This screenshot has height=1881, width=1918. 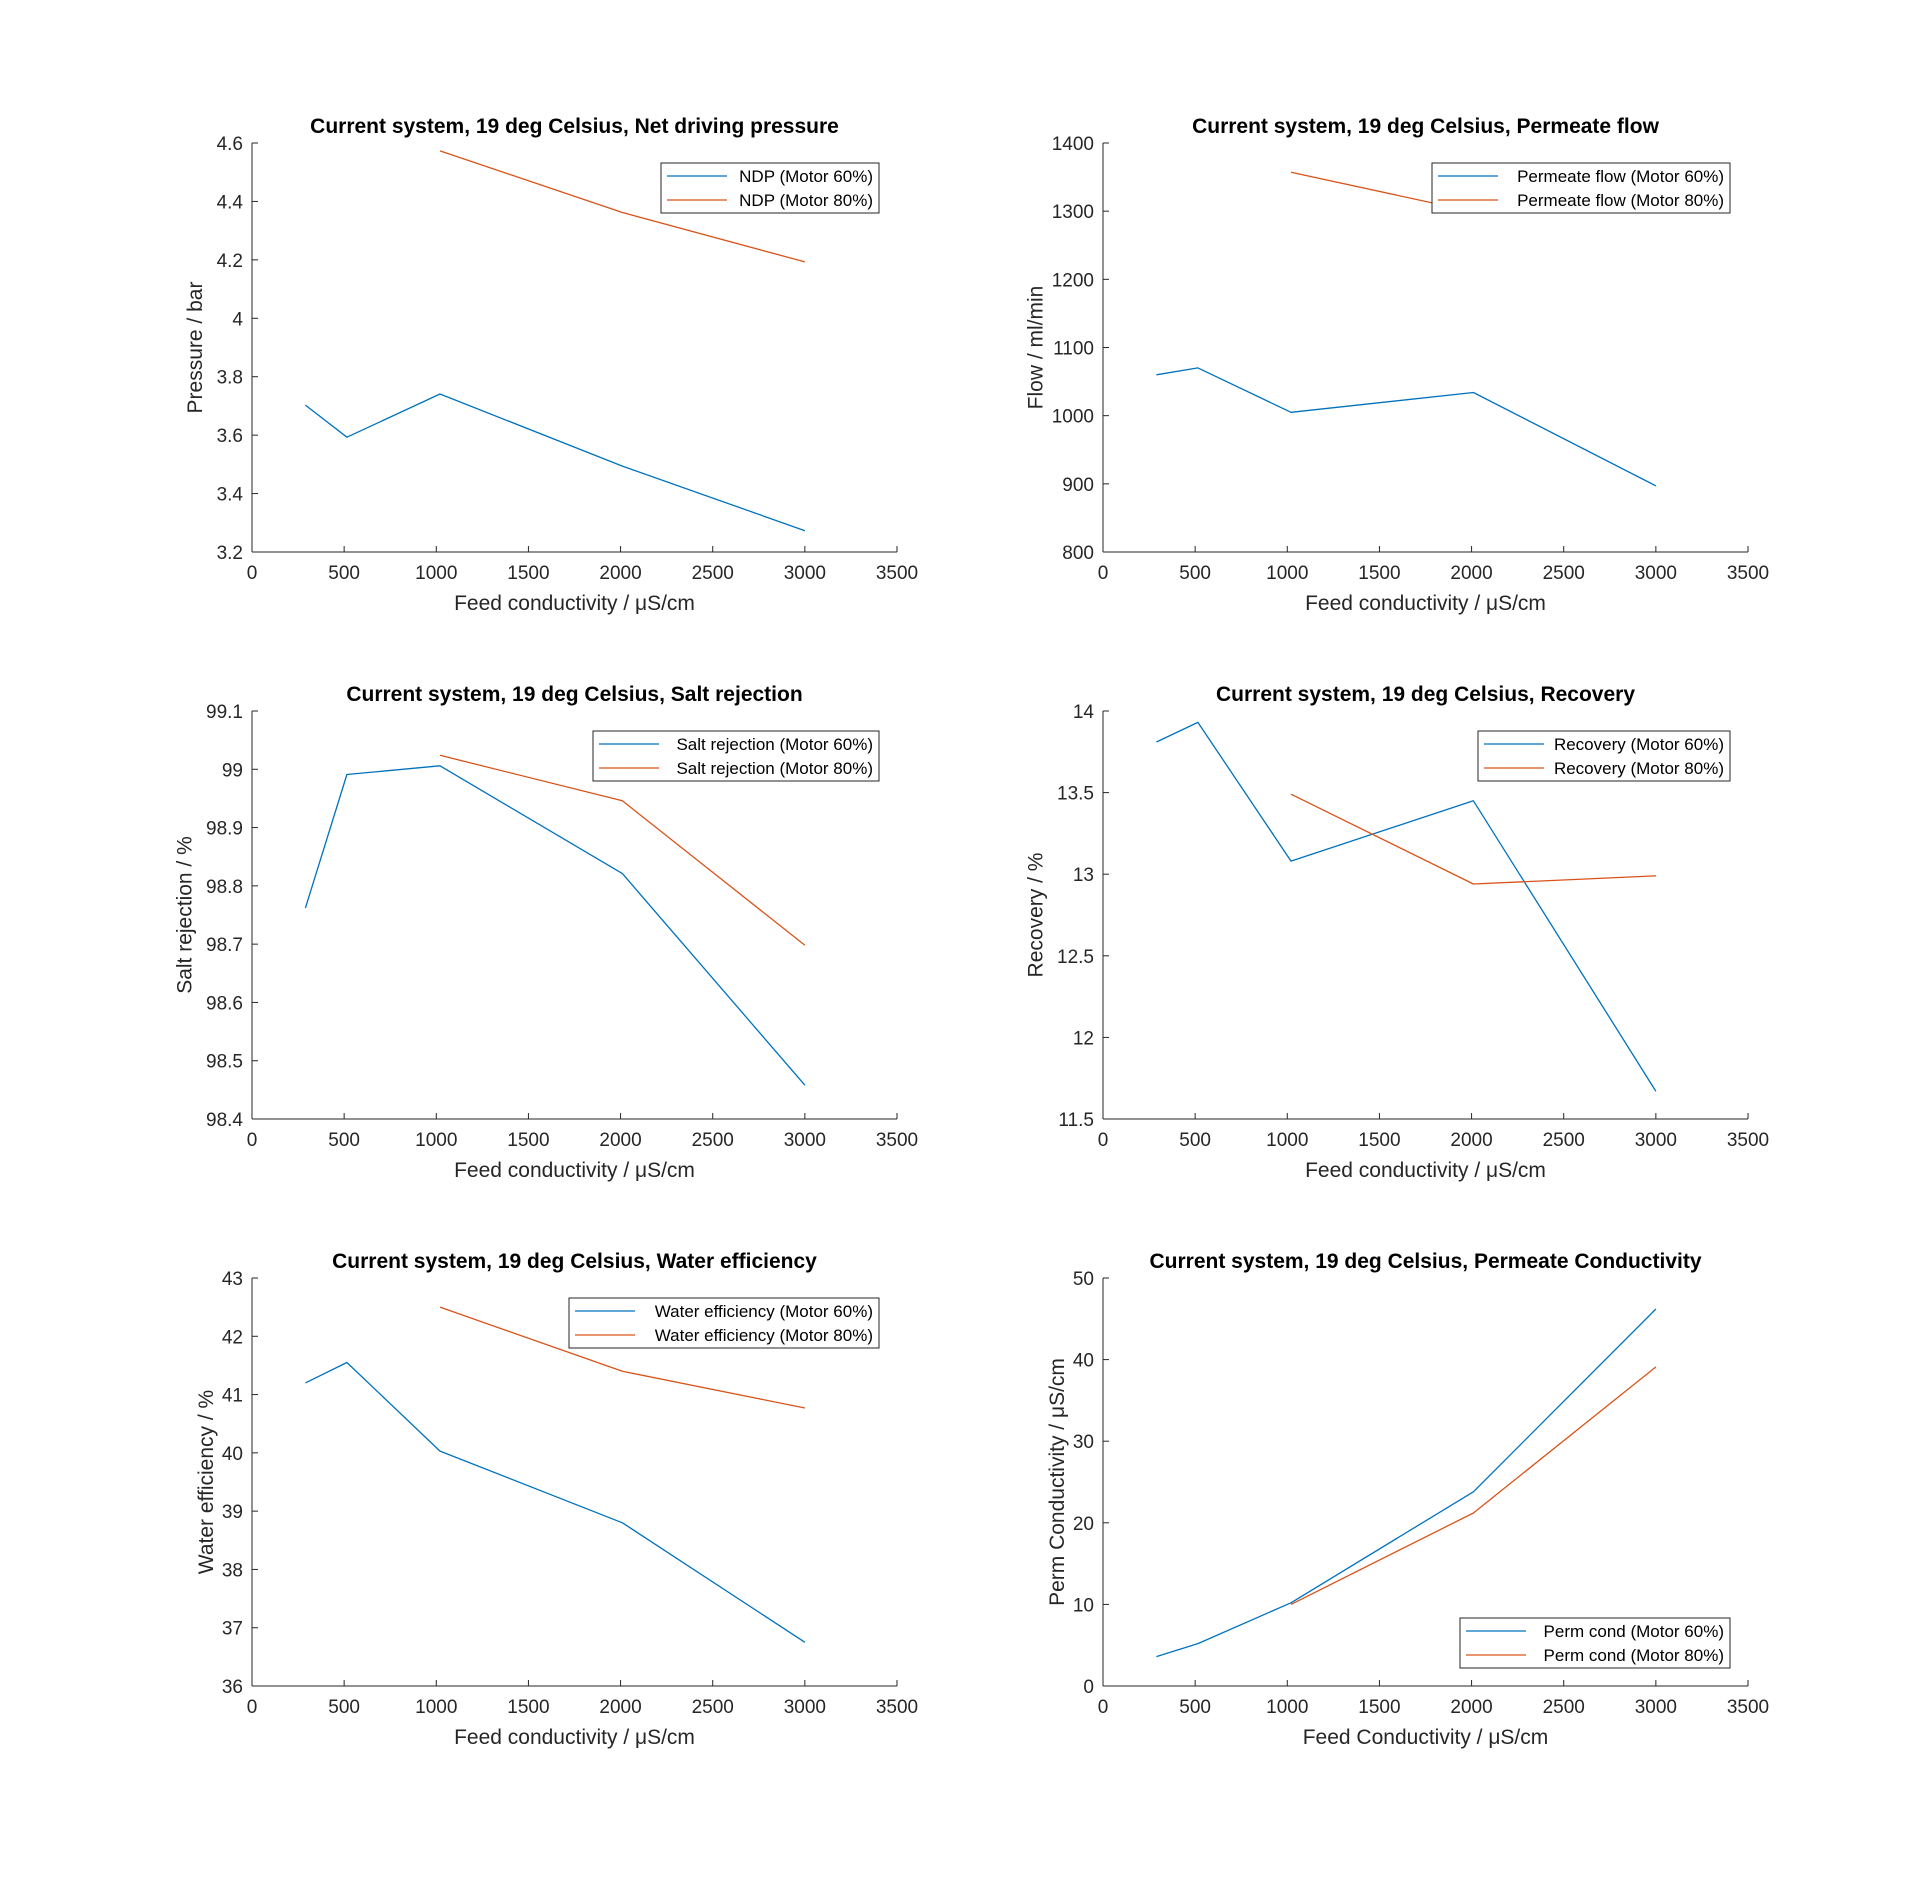 What do you see at coordinates (1084, 712) in the screenshot?
I see `y-tick-label: 14` at bounding box center [1084, 712].